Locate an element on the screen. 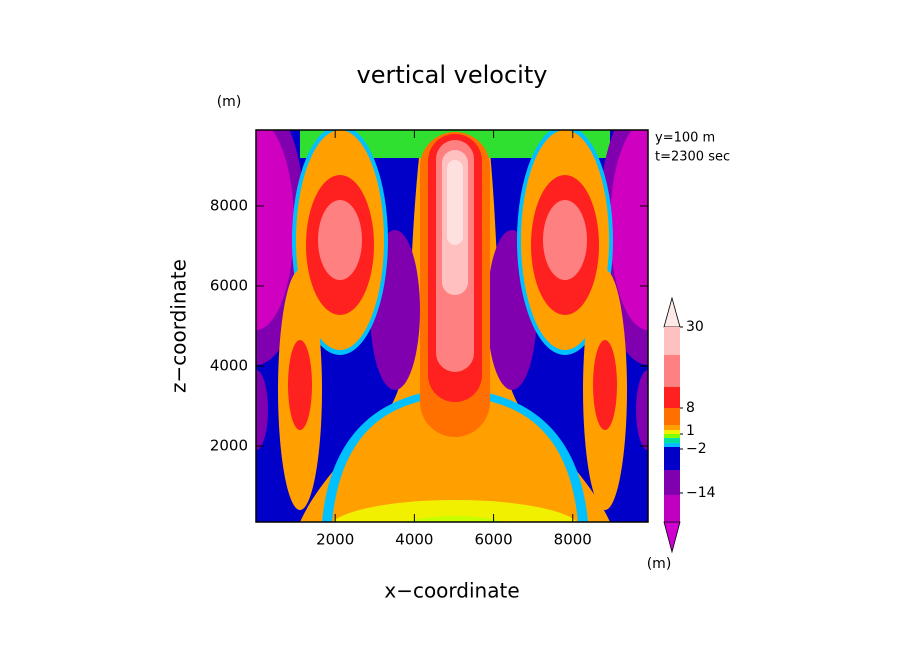  colorbar-tick-label: 1 is located at coordinates (690, 431).